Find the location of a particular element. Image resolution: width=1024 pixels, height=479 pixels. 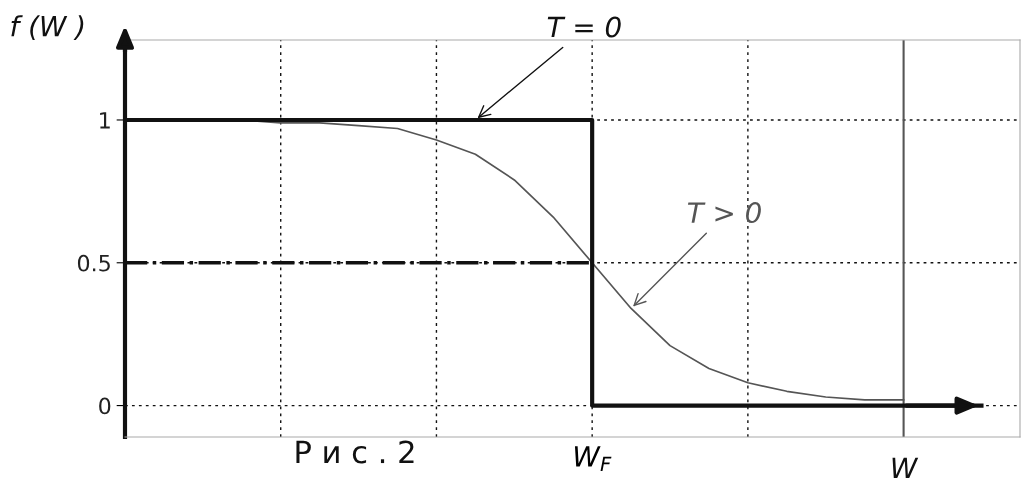

text: T > 0 is located at coordinates (724, 213).